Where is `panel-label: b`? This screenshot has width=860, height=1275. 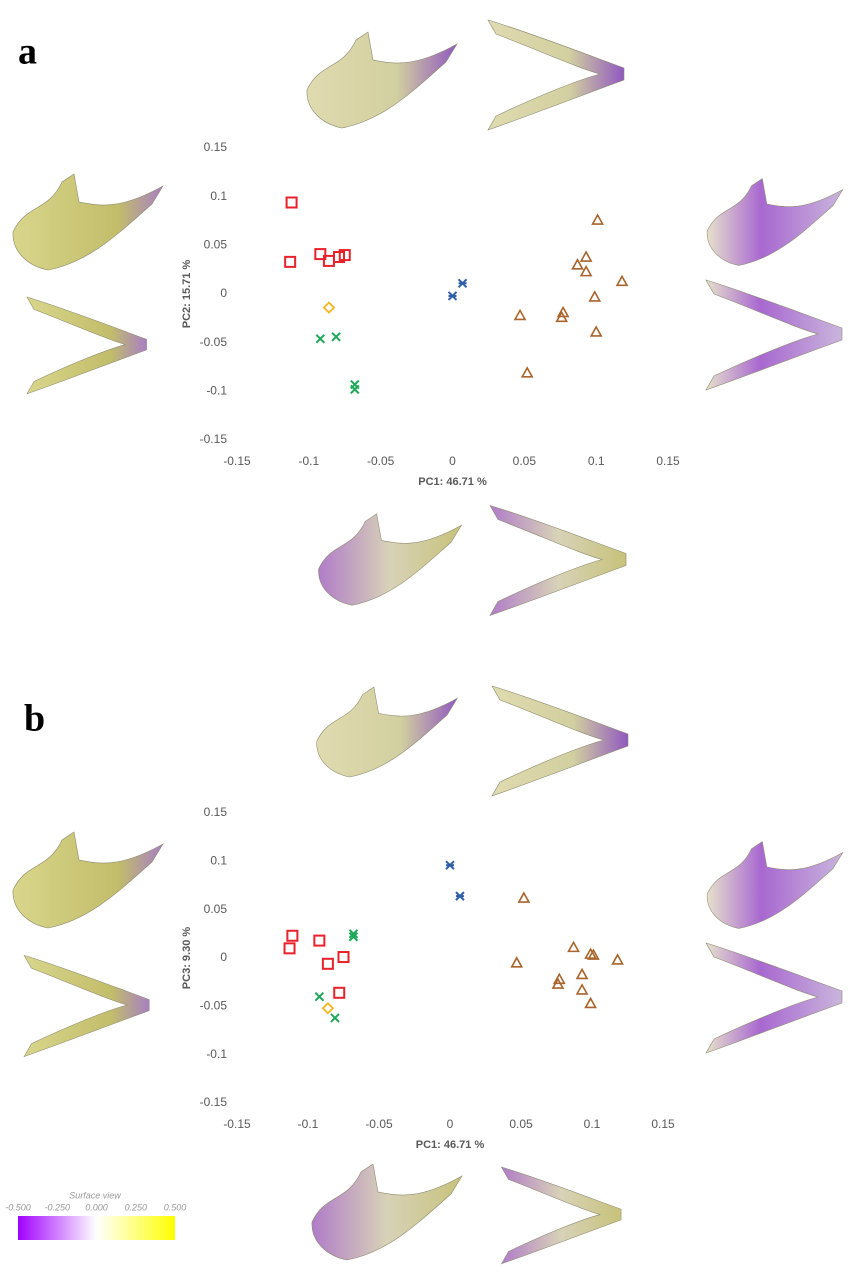 panel-label: b is located at coordinates (34, 719).